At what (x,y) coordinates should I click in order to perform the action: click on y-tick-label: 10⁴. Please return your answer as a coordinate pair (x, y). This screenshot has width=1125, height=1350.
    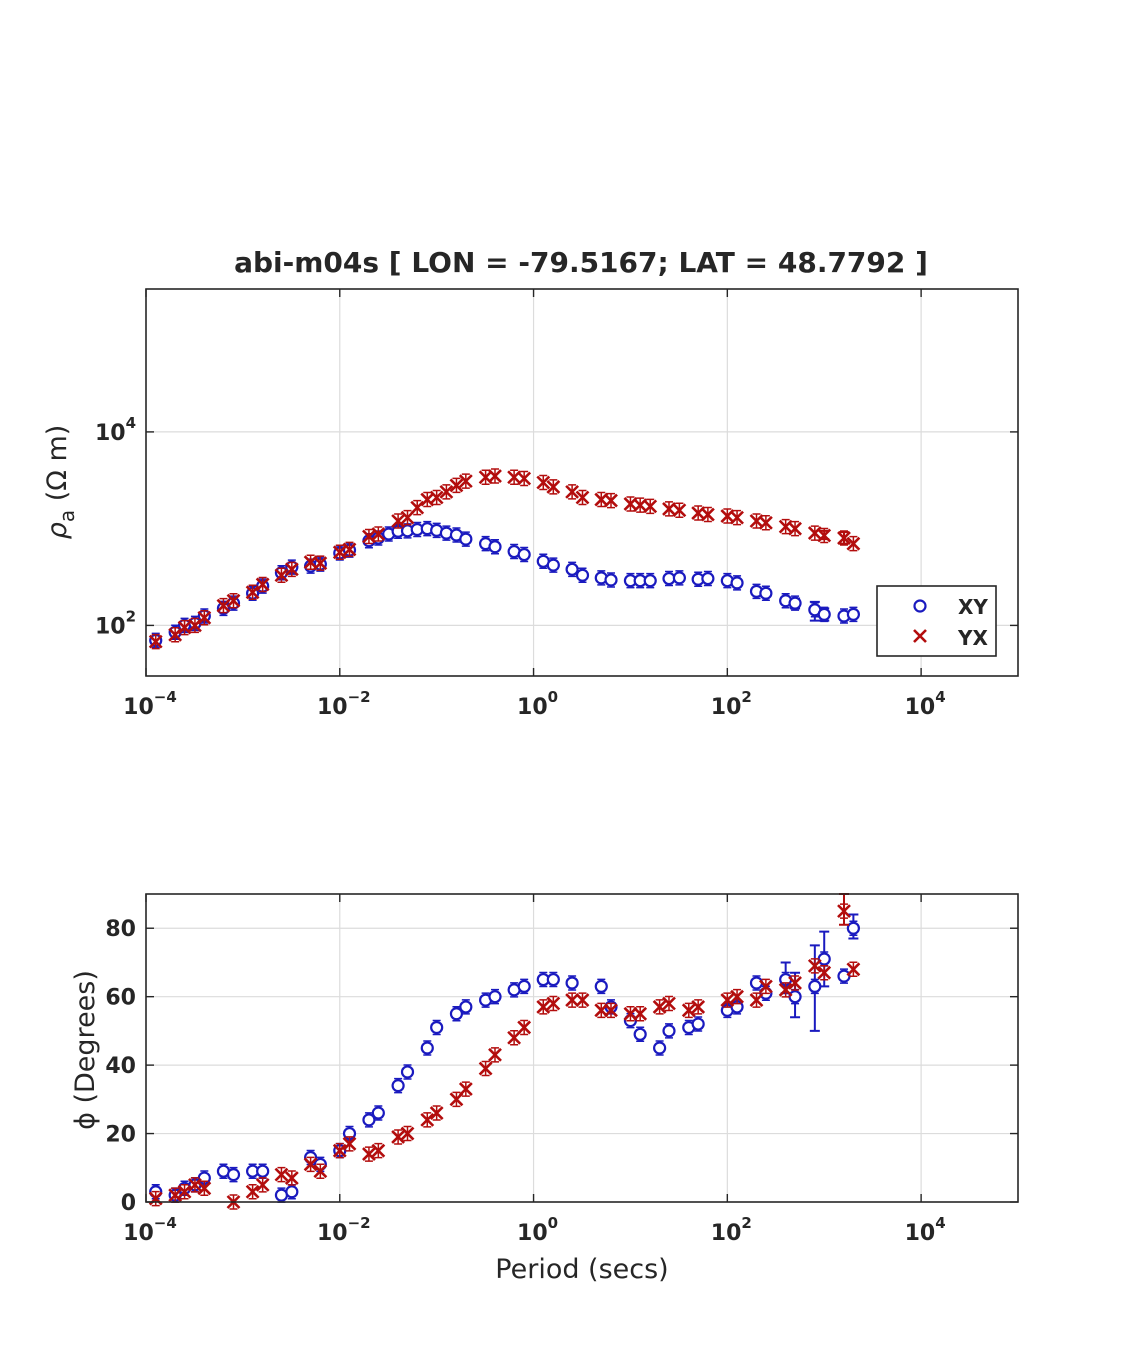
    Looking at the image, I should click on (115, 430).